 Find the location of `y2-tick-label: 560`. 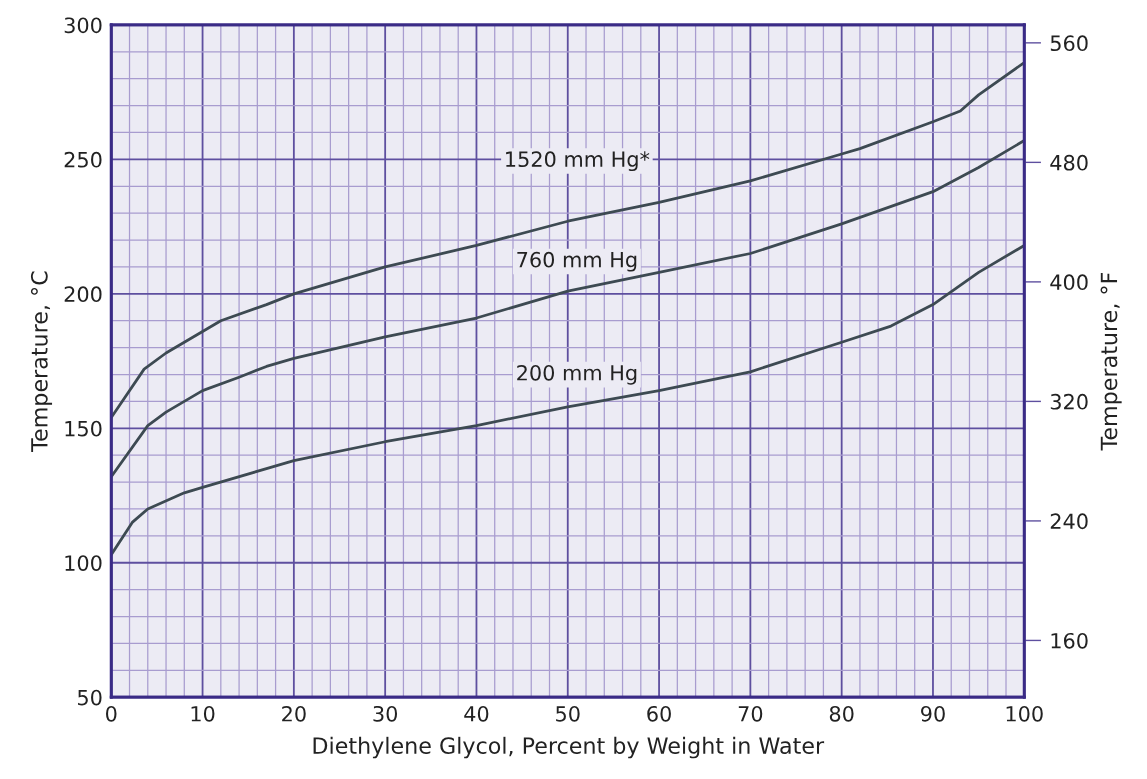

y2-tick-label: 560 is located at coordinates (1069, 43).